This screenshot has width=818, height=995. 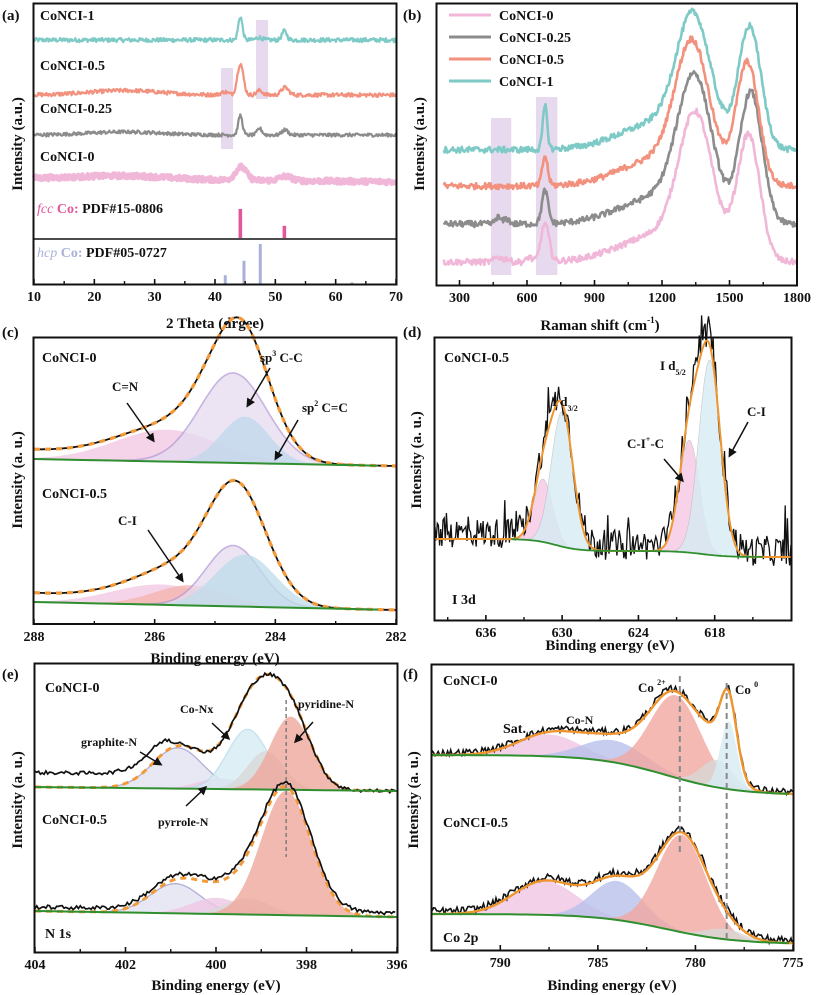 I want to click on x-tick-label: 618, so click(x=714, y=633).